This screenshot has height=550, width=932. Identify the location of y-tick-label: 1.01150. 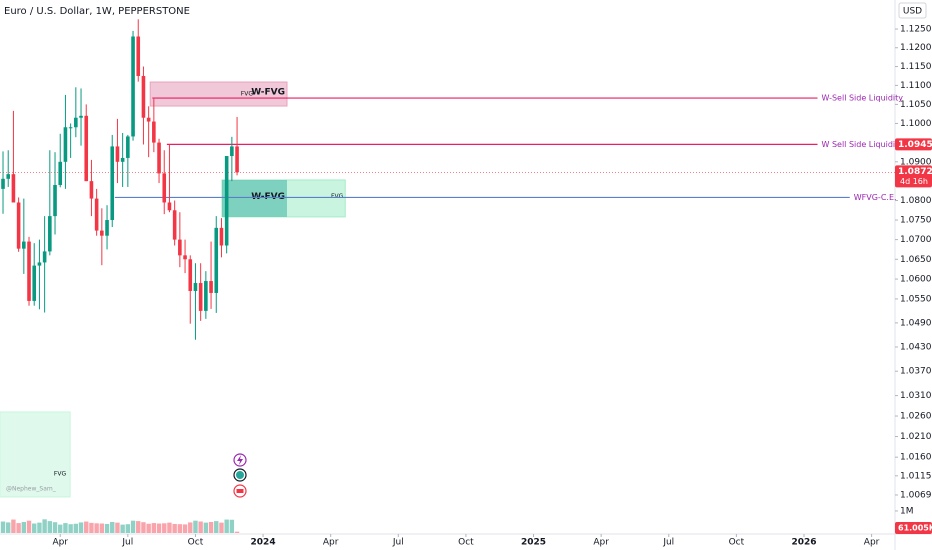
(916, 476).